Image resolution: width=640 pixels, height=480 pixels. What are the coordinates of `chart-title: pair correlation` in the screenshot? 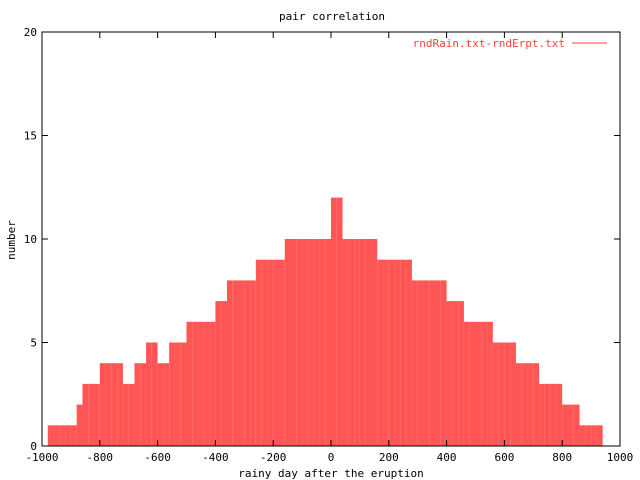 It's located at (332, 16).